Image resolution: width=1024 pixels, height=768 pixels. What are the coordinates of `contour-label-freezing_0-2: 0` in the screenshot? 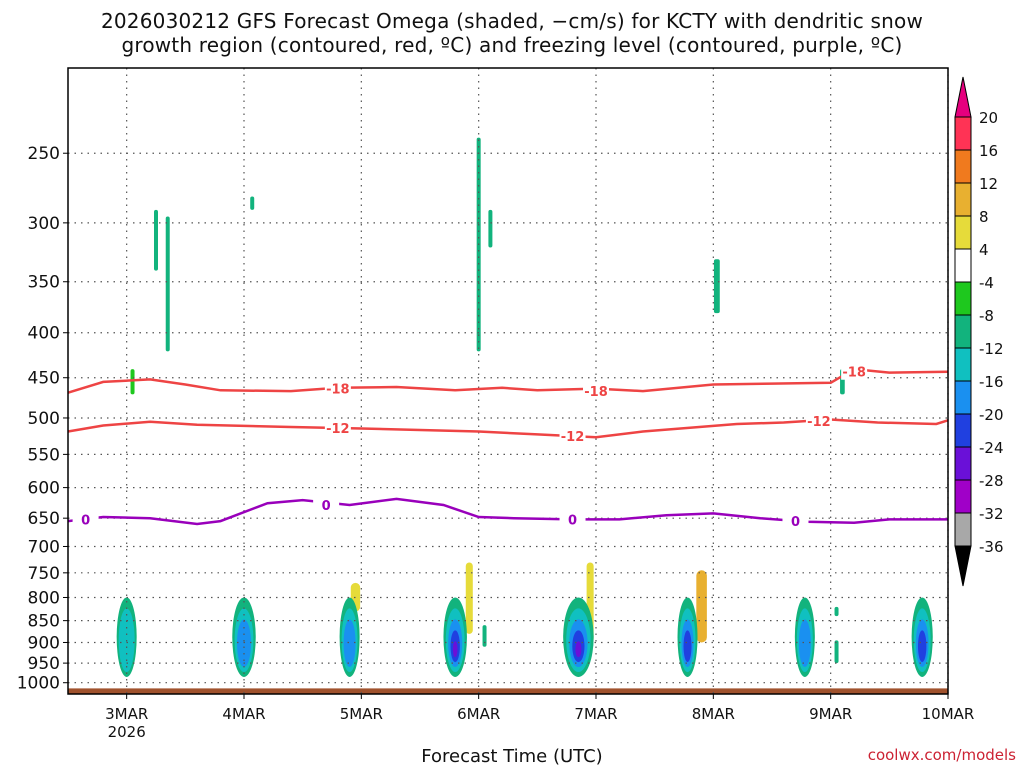 It's located at (572, 520).